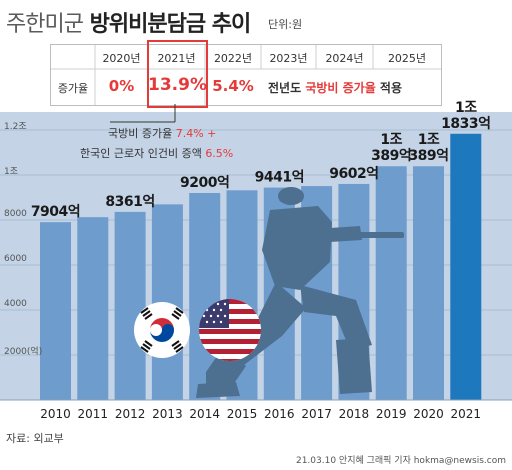 The width and height of the screenshot is (512, 470). What do you see at coordinates (55, 311) in the screenshot?
I see `bar-2010` at bounding box center [55, 311].